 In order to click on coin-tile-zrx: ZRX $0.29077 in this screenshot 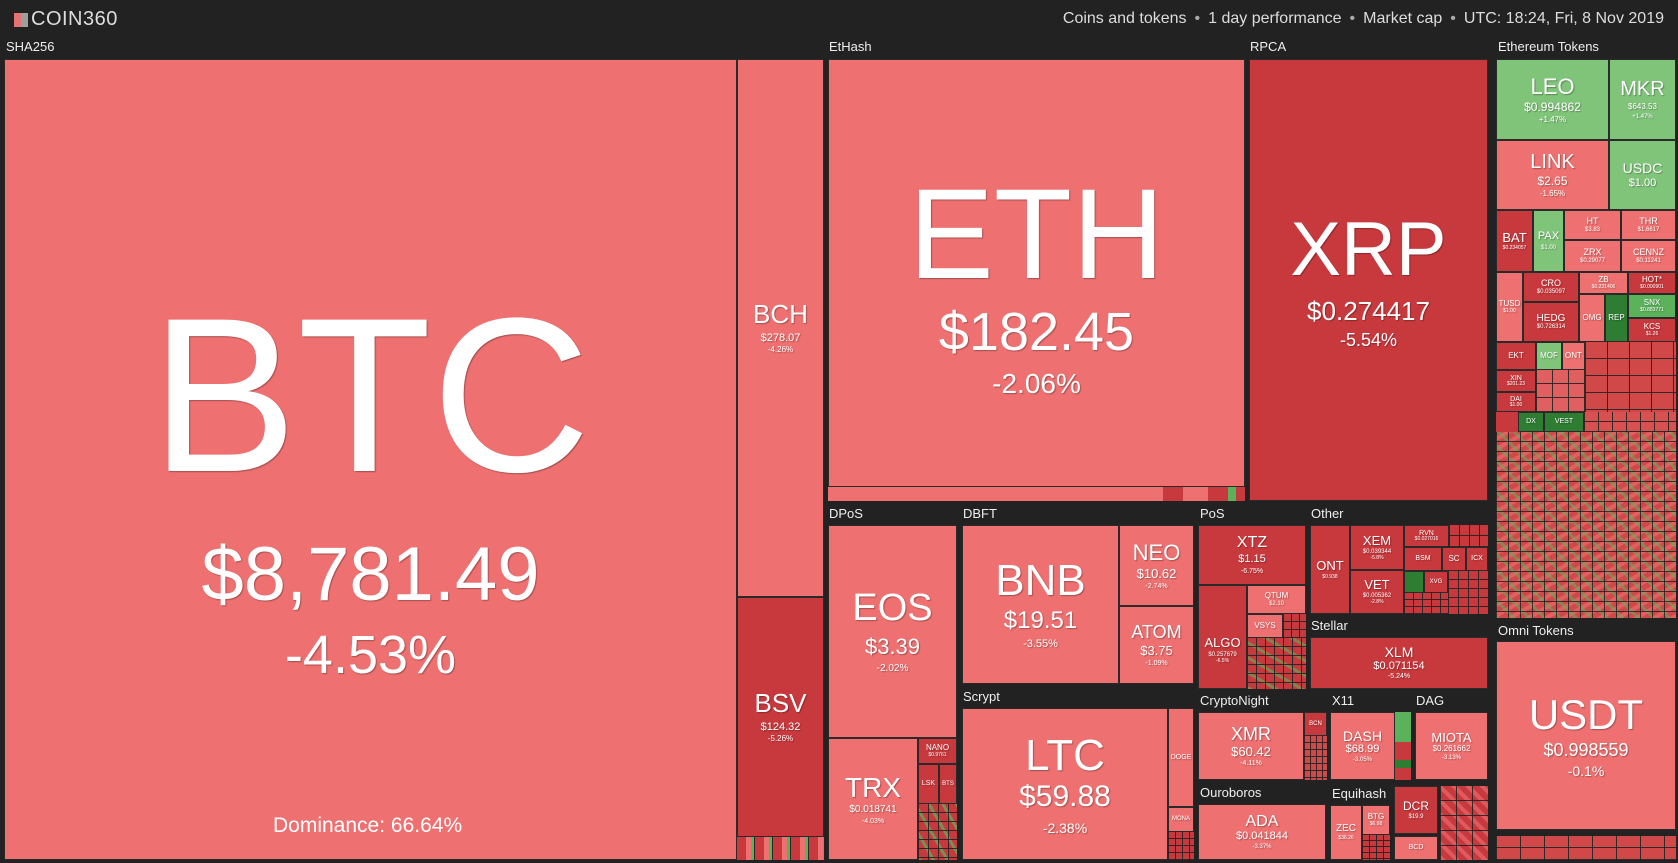, I will do `click(1592, 256)`.